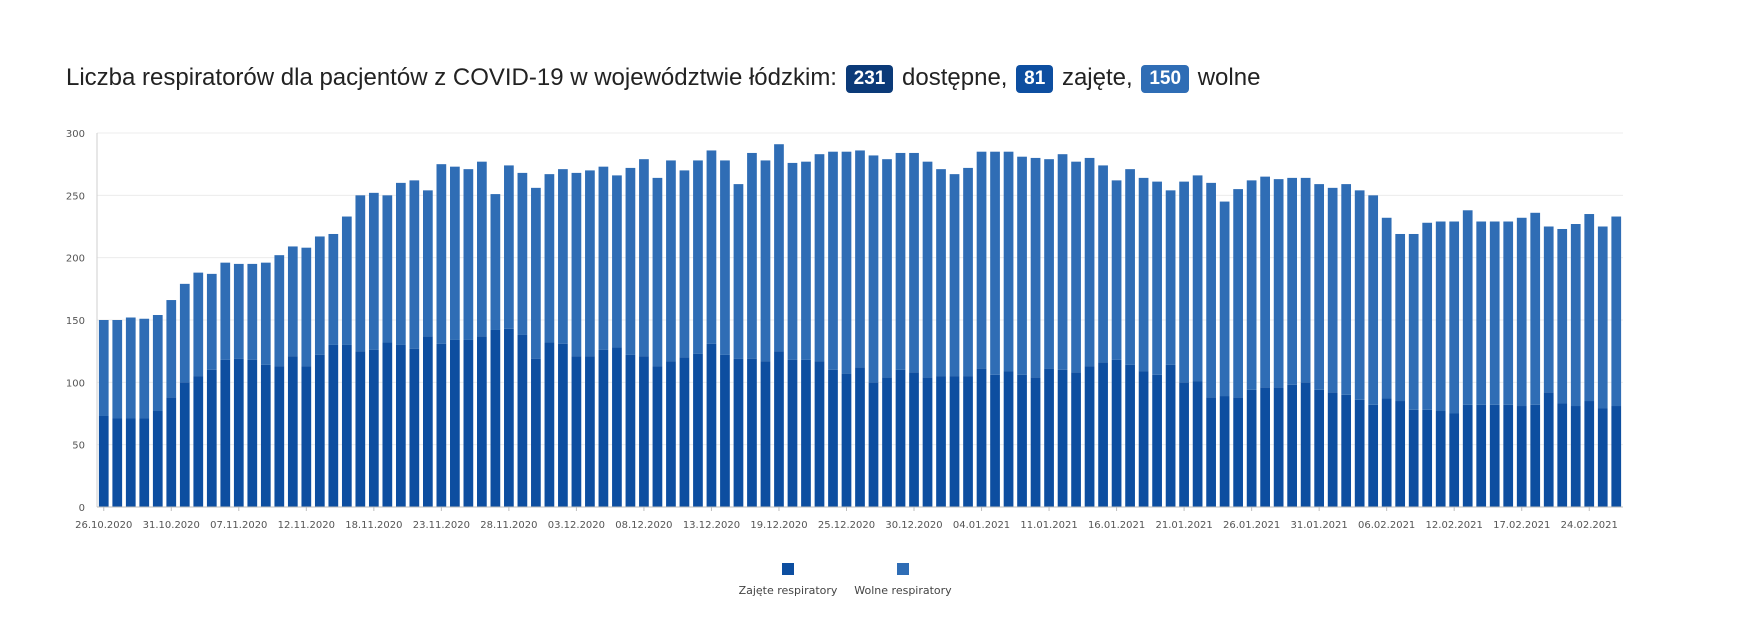  What do you see at coordinates (1386, 525) in the screenshot?
I see `x-tick-label: 06.02.2021` at bounding box center [1386, 525].